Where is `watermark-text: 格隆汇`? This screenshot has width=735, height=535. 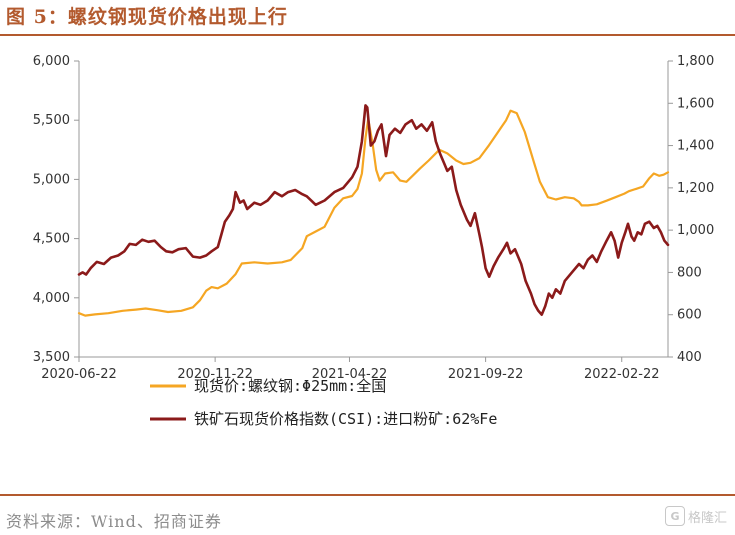 watermark-text: 格隆汇 is located at coordinates (707, 518).